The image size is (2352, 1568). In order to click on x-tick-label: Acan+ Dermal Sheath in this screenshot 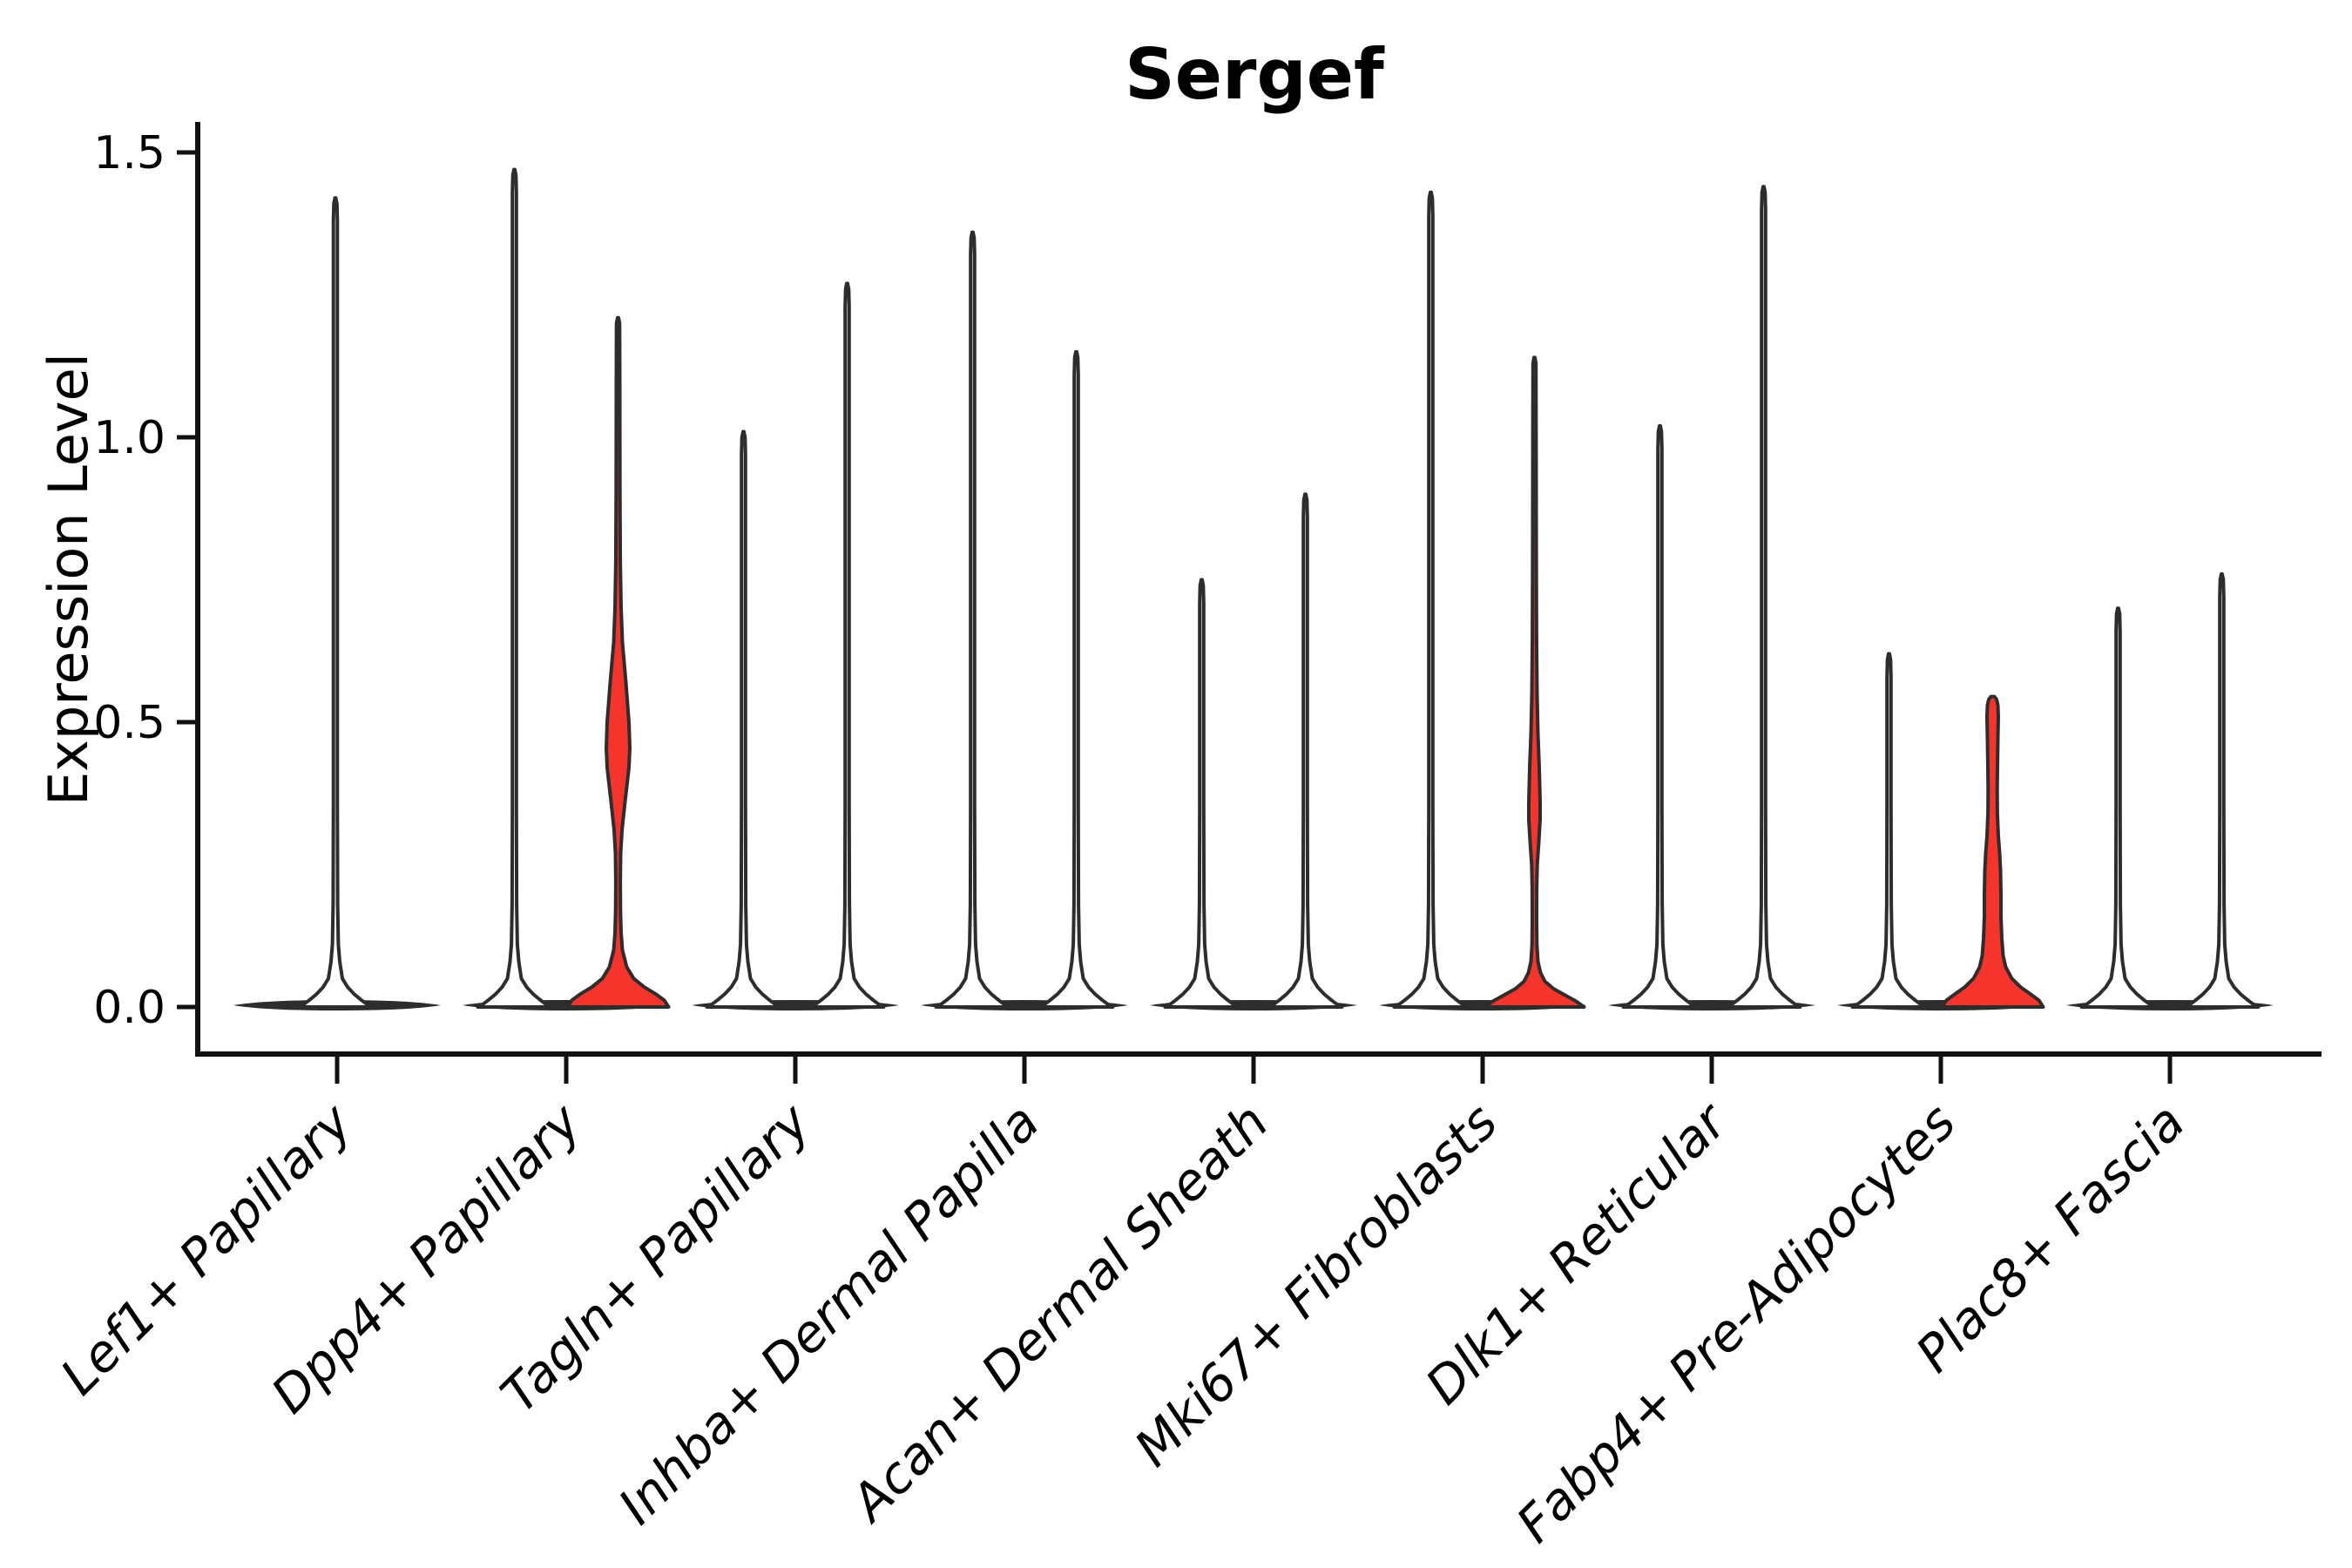, I will do `click(1058, 1313)`.